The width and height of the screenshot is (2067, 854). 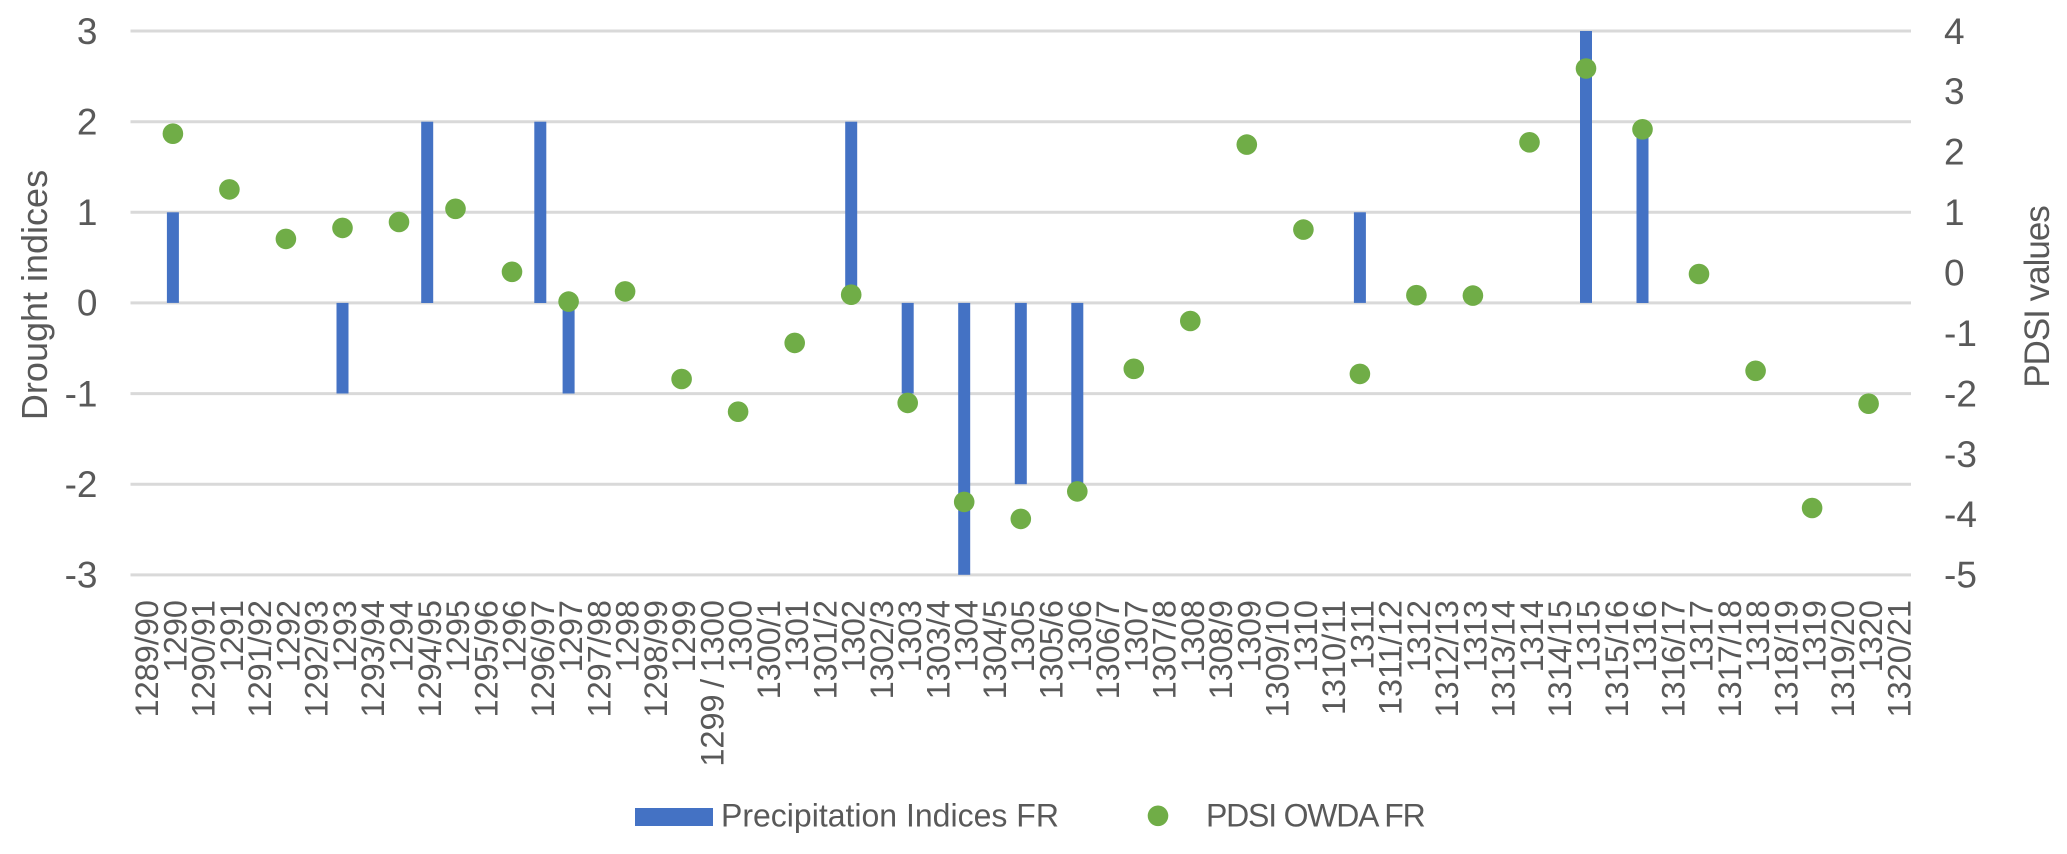 I want to click on svg-text: 1314, so click(x=1532, y=636).